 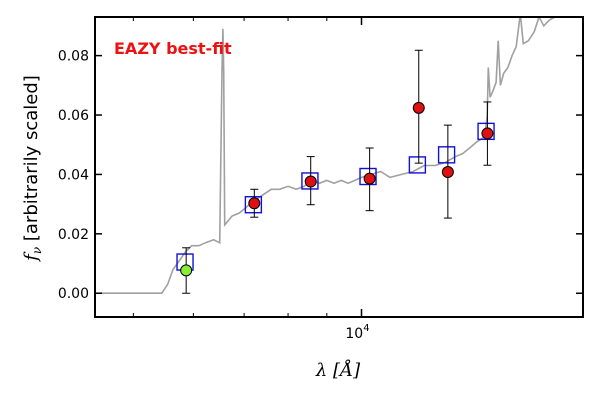 I want to click on x-axis-label: λ [Å], so click(x=338, y=370).